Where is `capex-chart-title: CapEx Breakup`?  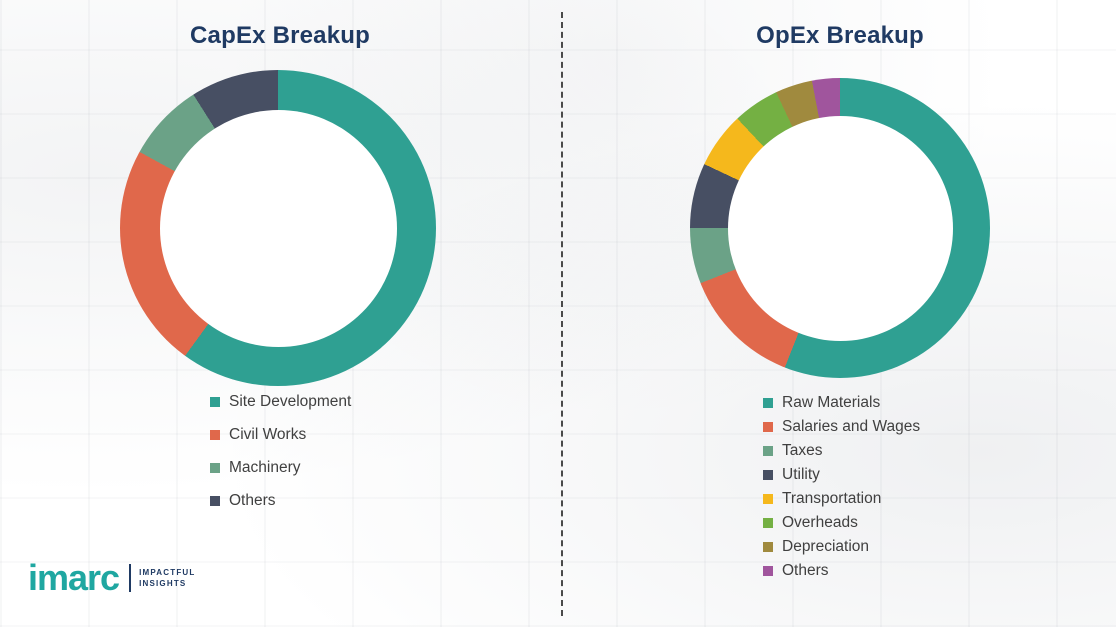
capex-chart-title: CapEx Breakup is located at coordinates (280, 35).